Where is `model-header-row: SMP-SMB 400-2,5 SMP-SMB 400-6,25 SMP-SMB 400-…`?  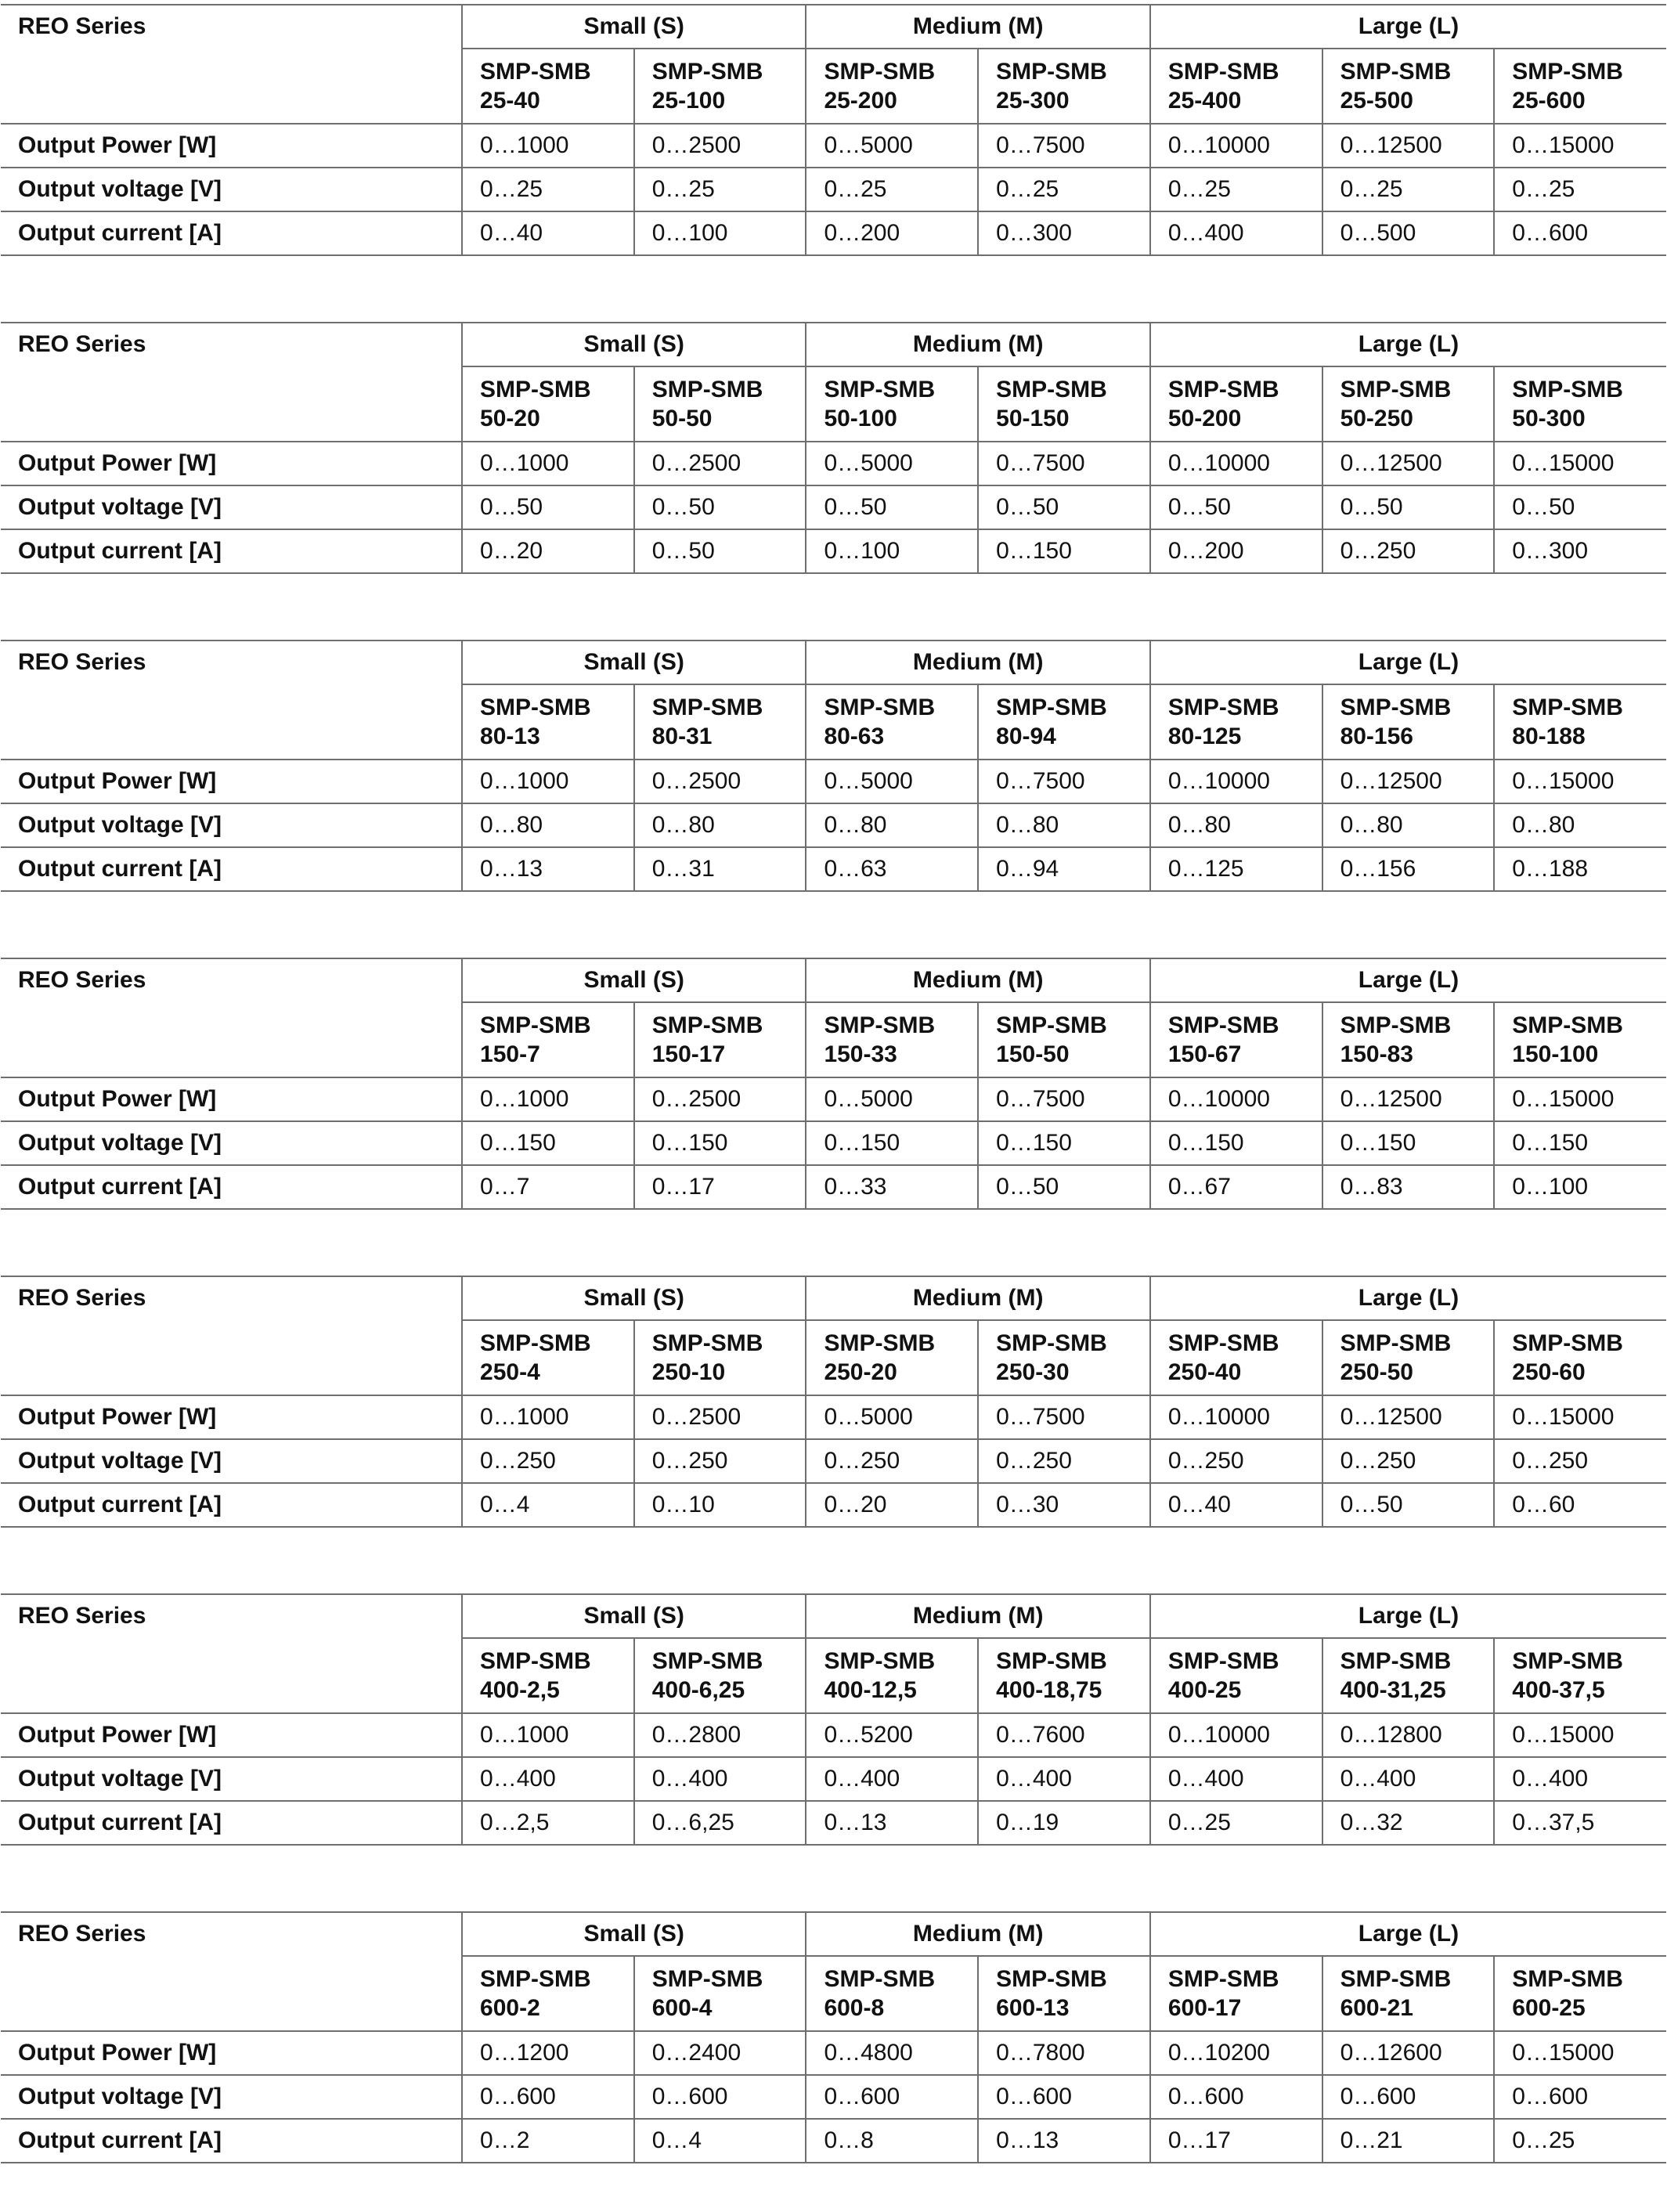 model-header-row: SMP-SMB 400-2,5 SMP-SMB 400-6,25 SMP-SMB 400-… is located at coordinates (833, 1676).